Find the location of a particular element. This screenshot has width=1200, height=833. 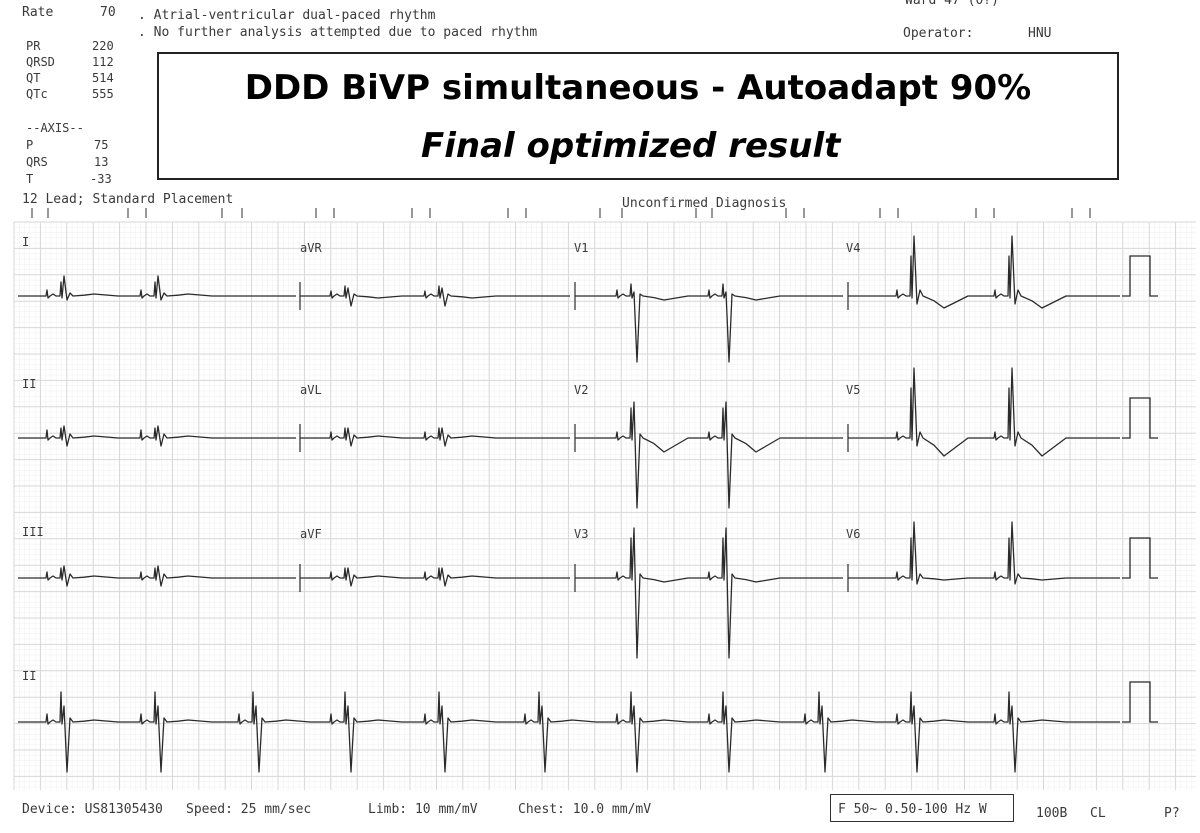

pr-label: PR is located at coordinates (33, 46).